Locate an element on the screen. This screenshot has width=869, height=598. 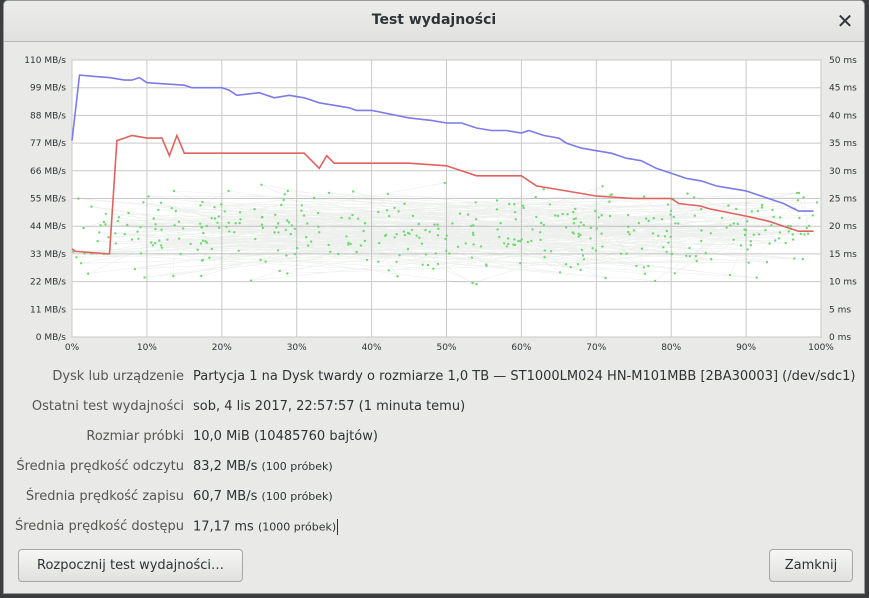
close-button: Zamknij is located at coordinates (811, 565).